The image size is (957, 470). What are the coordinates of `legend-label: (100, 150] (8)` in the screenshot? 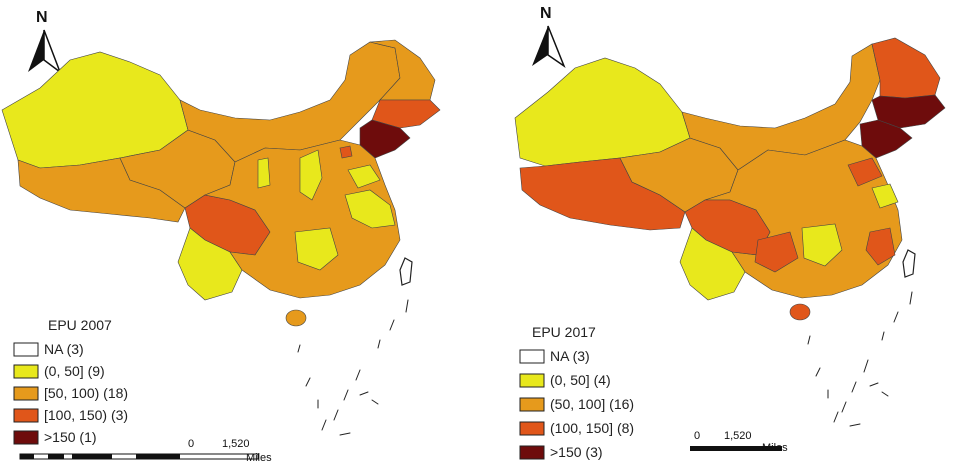 It's located at (592, 428).